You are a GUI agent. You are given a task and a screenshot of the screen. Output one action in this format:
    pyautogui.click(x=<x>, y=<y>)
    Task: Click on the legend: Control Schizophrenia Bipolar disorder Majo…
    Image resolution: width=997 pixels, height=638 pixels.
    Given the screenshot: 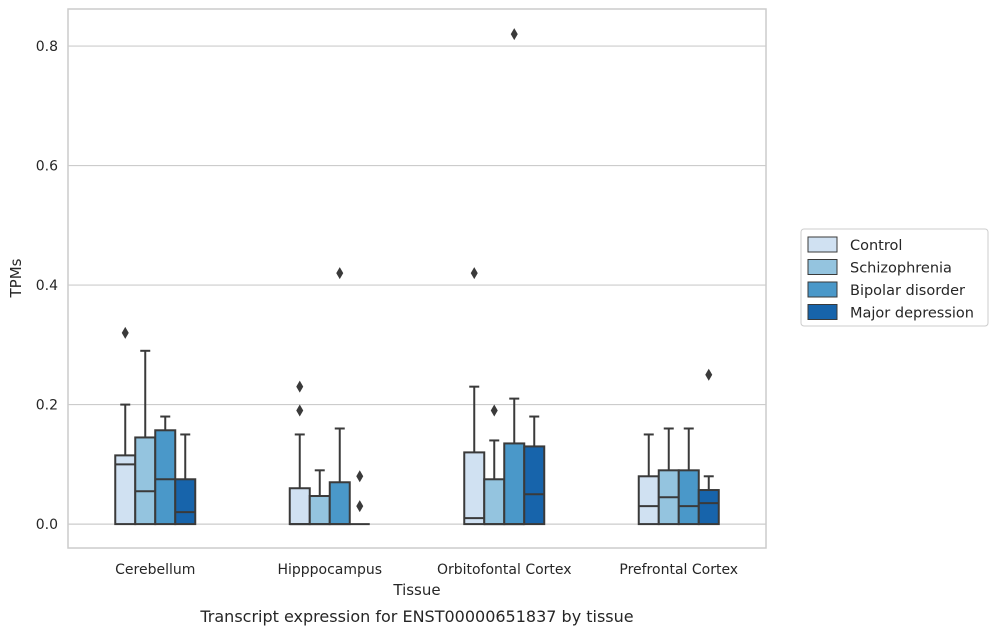 What is the action you would take?
    pyautogui.click(x=894, y=277)
    